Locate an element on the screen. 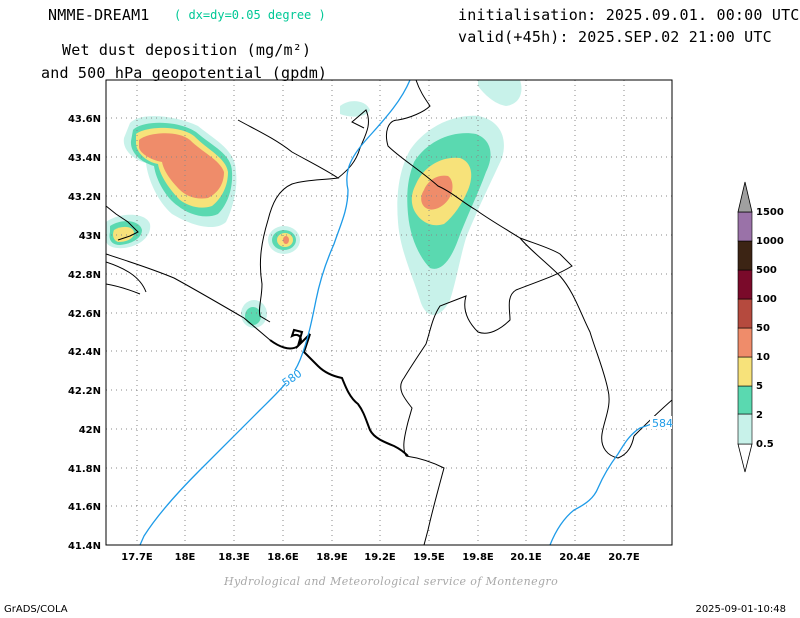 This screenshot has width=800, height=618. dust-blob-coastal is located at coordinates (254, 314).